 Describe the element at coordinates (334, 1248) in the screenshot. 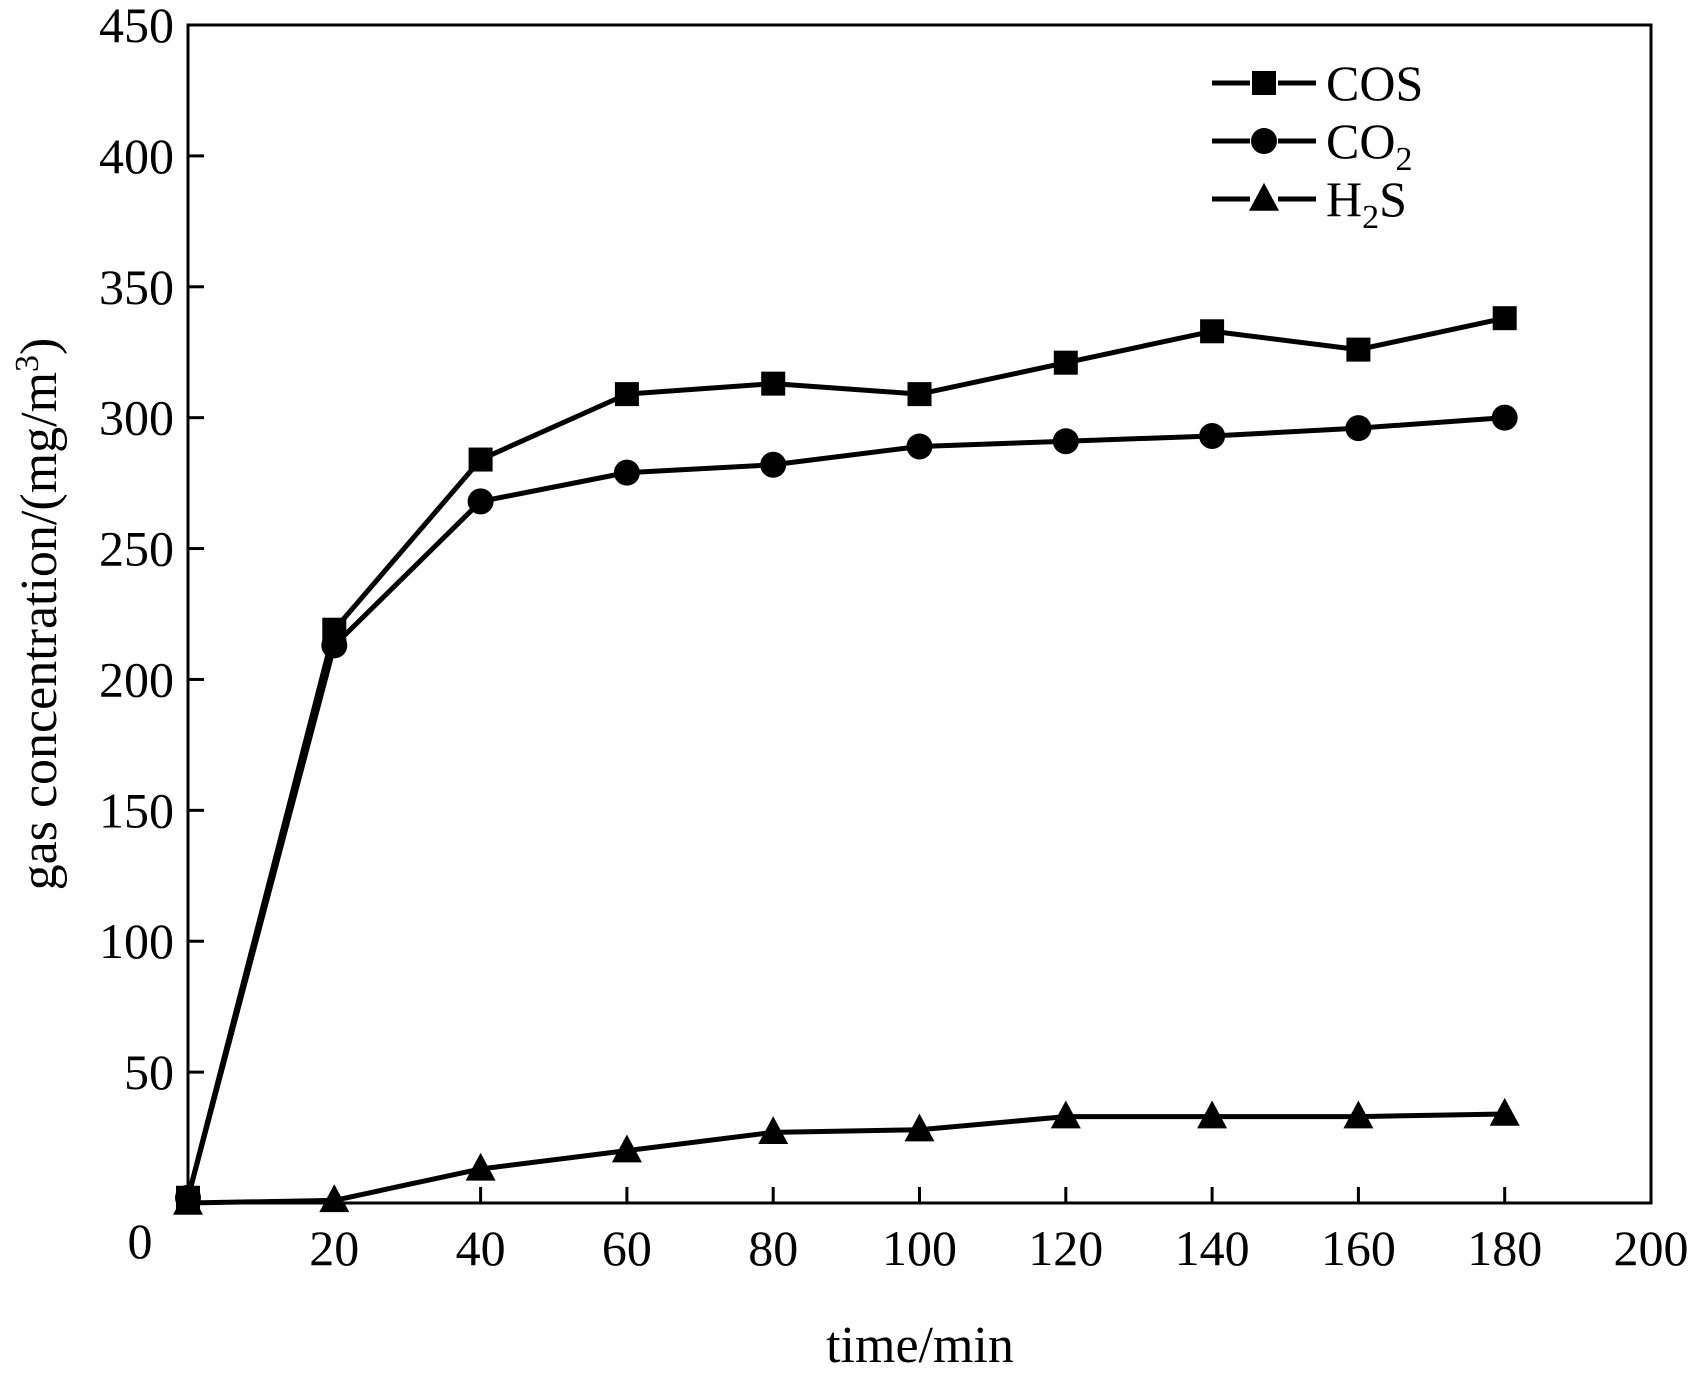

I see `x-tick-label: 20` at that location.